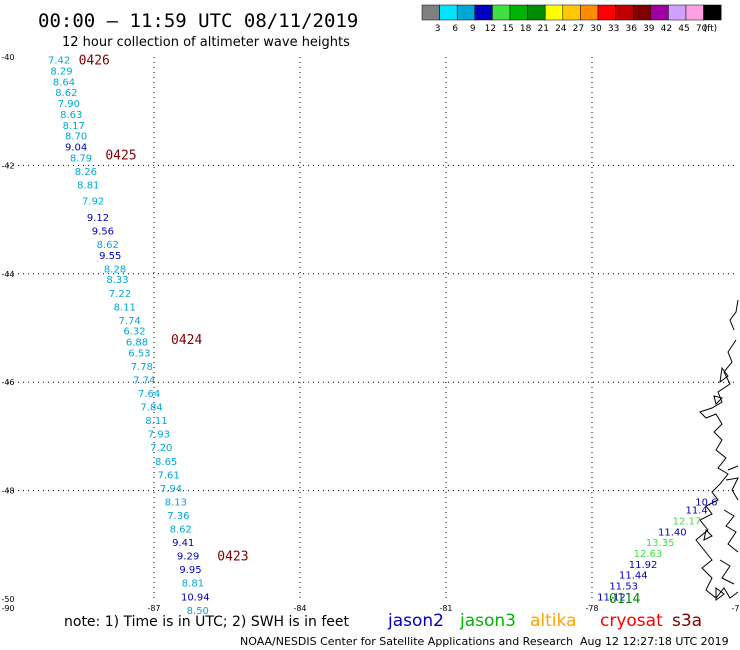 The width and height of the screenshot is (740, 650). Describe the element at coordinates (702, 29) in the screenshot. I see `legend-label: 70` at that location.